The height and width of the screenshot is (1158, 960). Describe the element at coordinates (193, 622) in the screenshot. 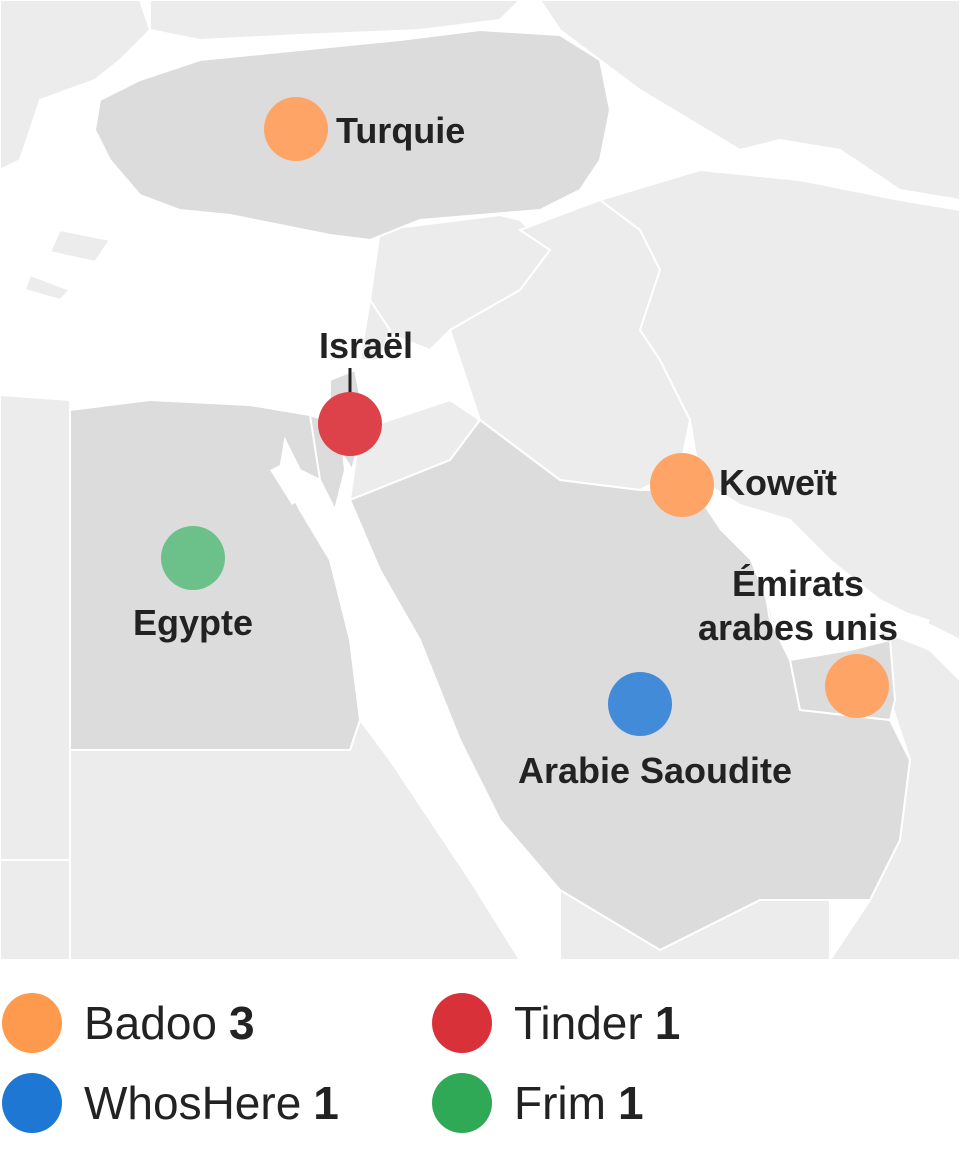

I see `label-egypte: Egypte` at that location.